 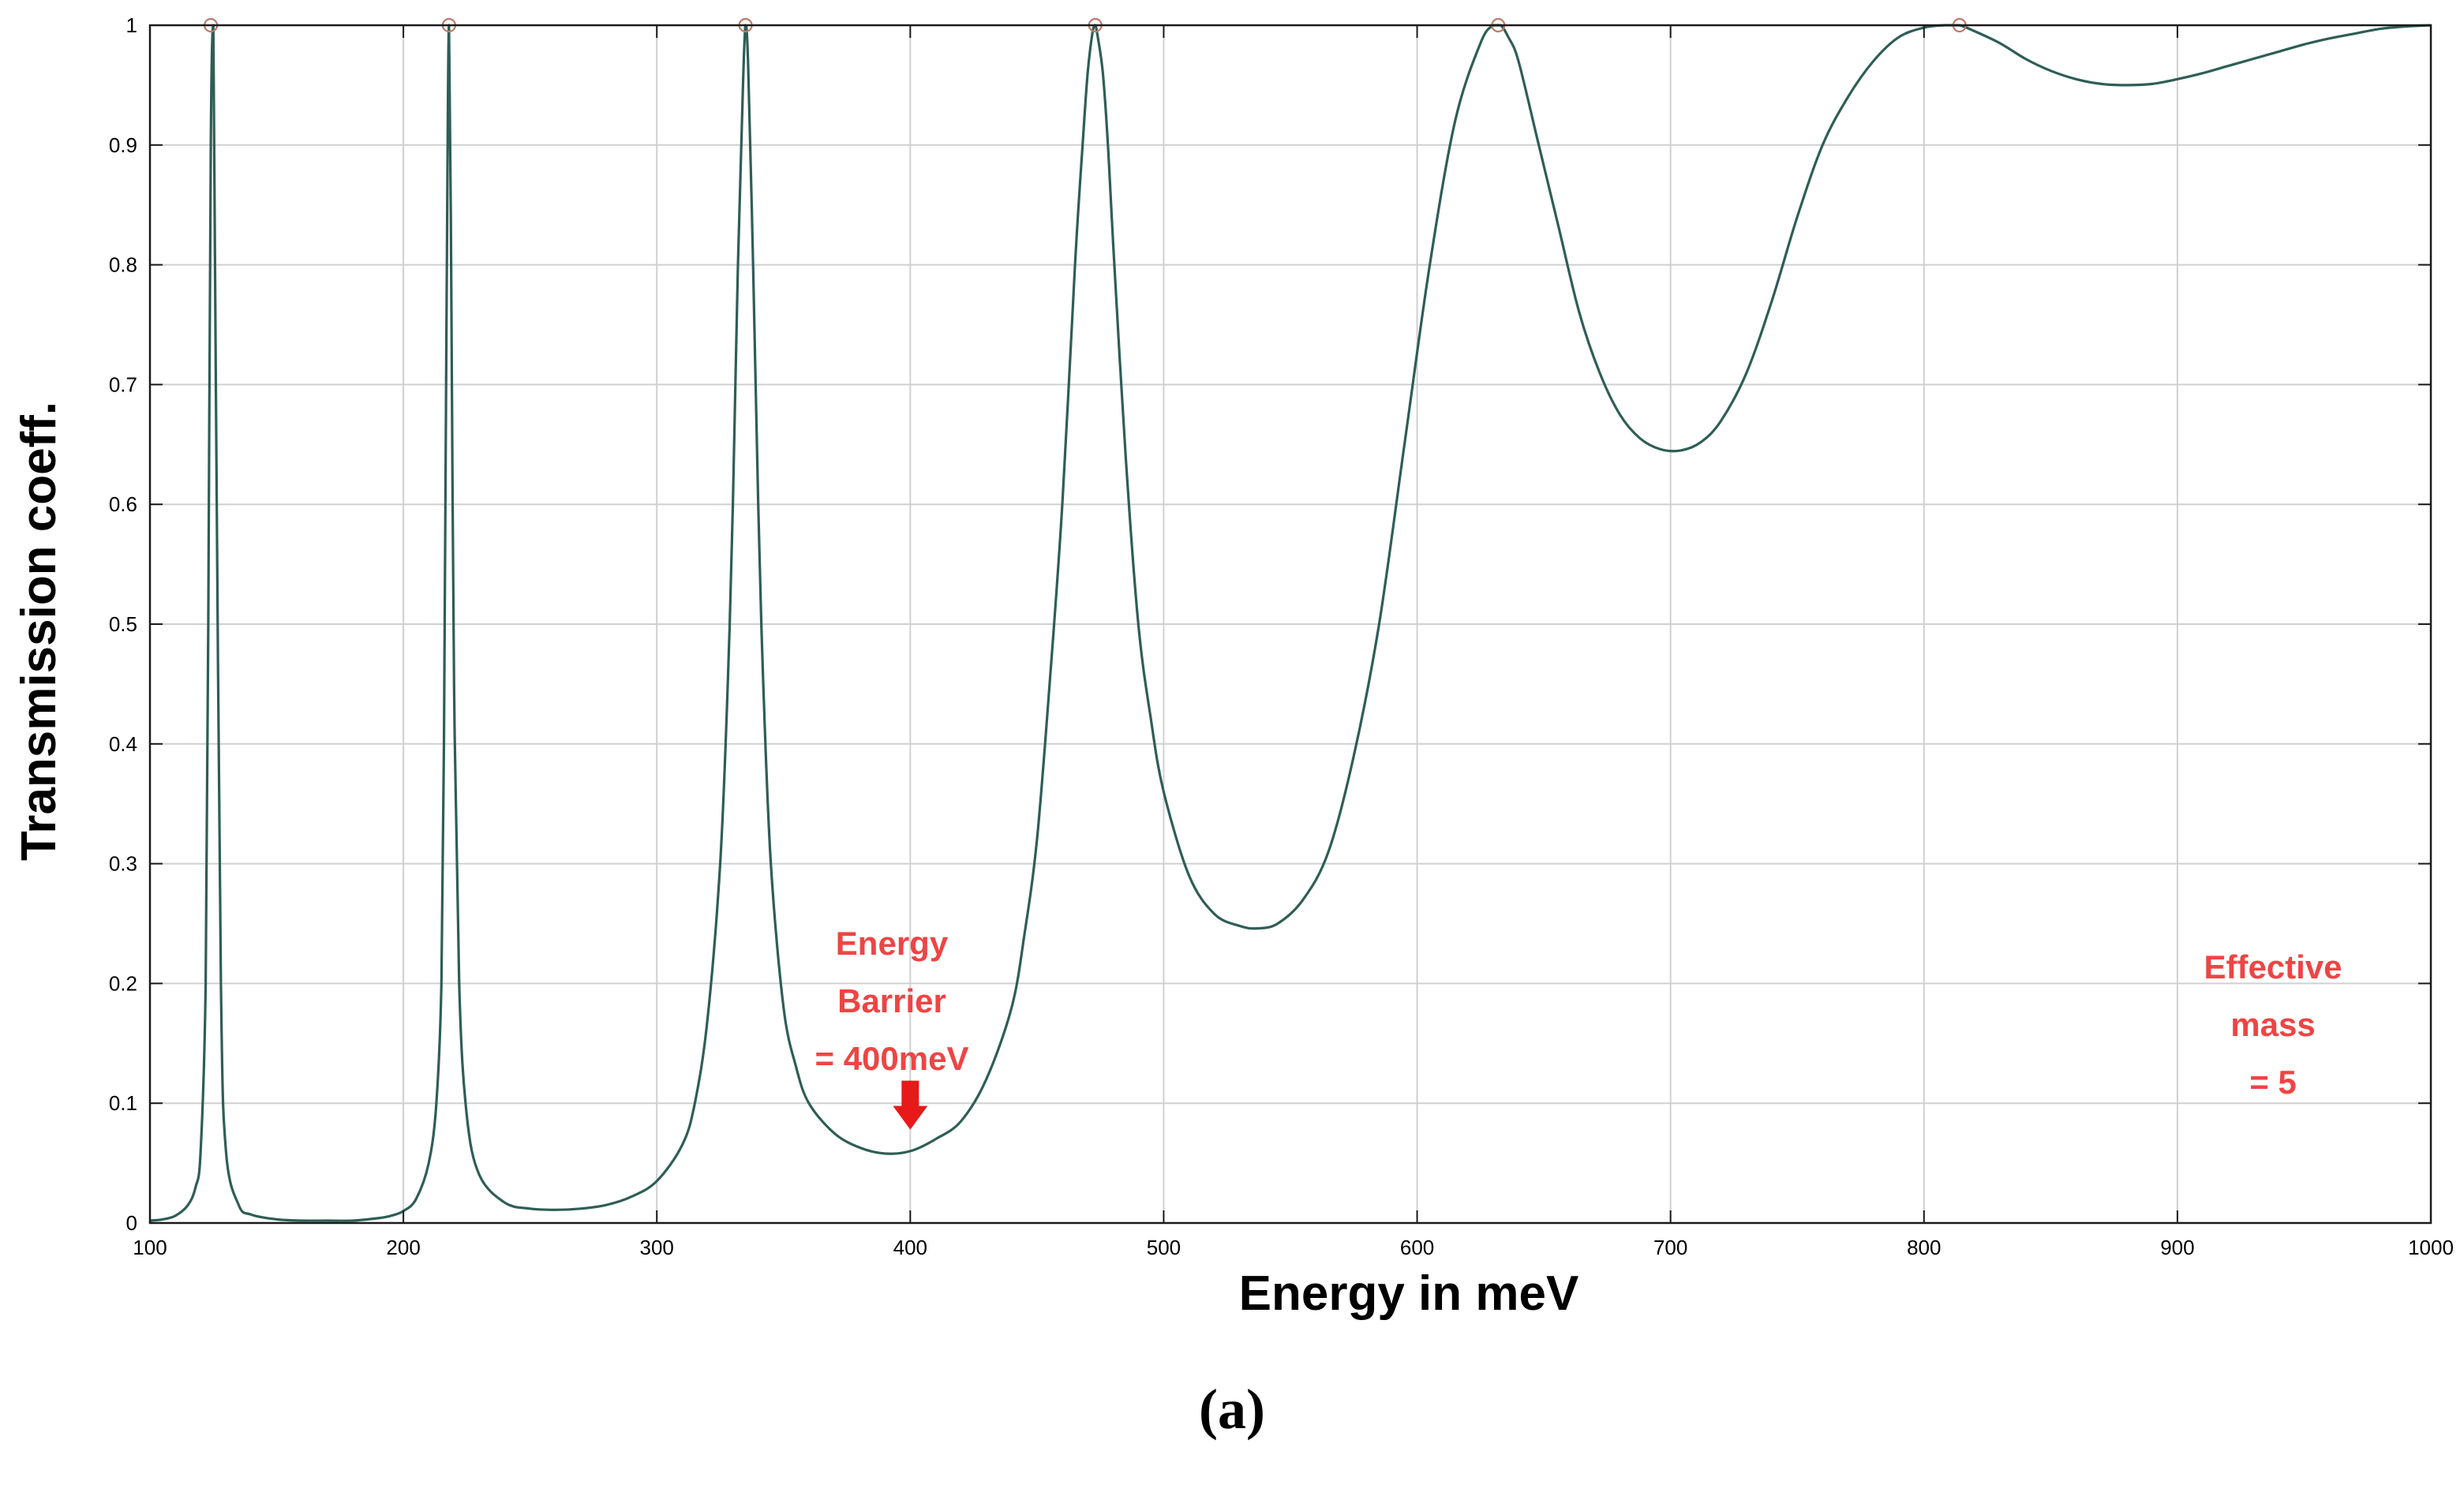 I want to click on y-tick-label: 0.7, so click(x=123, y=384).